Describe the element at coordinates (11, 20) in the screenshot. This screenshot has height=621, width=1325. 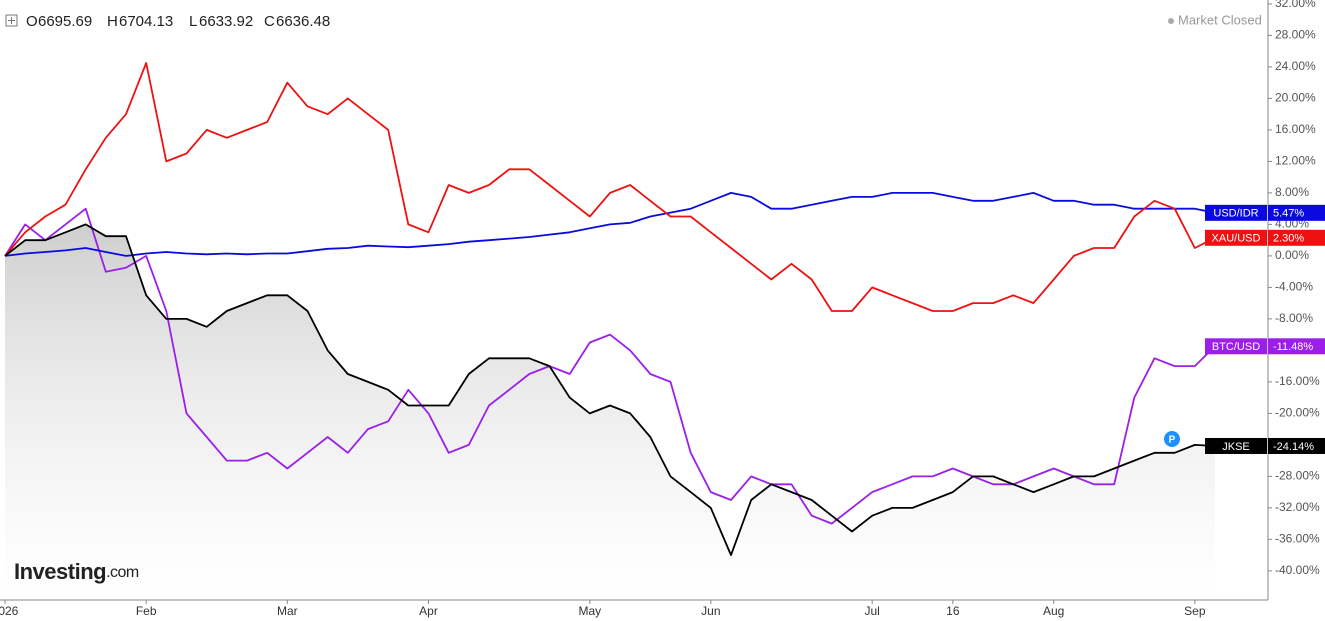
I see `crosshair-icon` at that location.